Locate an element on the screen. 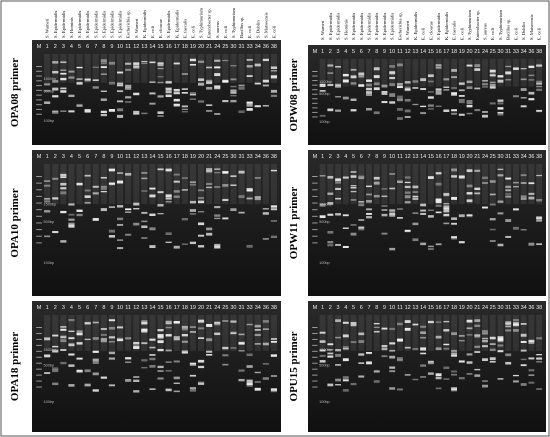 The width and height of the screenshot is (550, 437). lane-number: 8 is located at coordinates (103, 47).